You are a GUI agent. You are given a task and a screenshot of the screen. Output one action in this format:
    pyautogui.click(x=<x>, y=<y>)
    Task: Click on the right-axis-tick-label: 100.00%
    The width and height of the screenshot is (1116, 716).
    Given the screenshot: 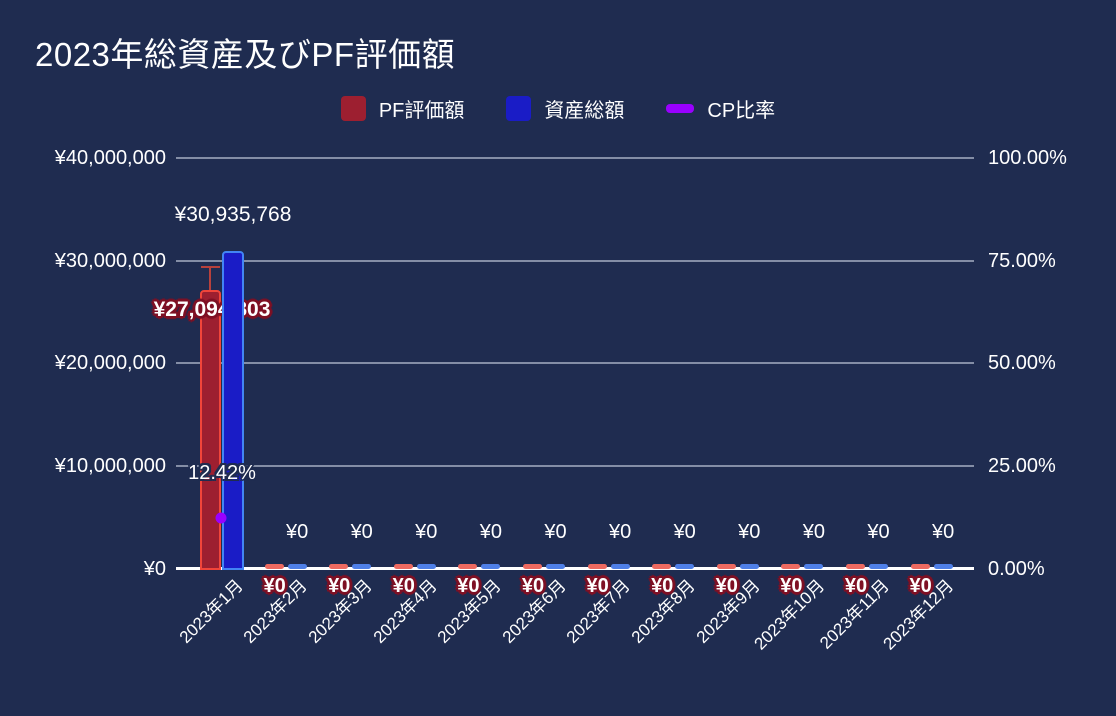 What is the action you would take?
    pyautogui.click(x=1027, y=158)
    